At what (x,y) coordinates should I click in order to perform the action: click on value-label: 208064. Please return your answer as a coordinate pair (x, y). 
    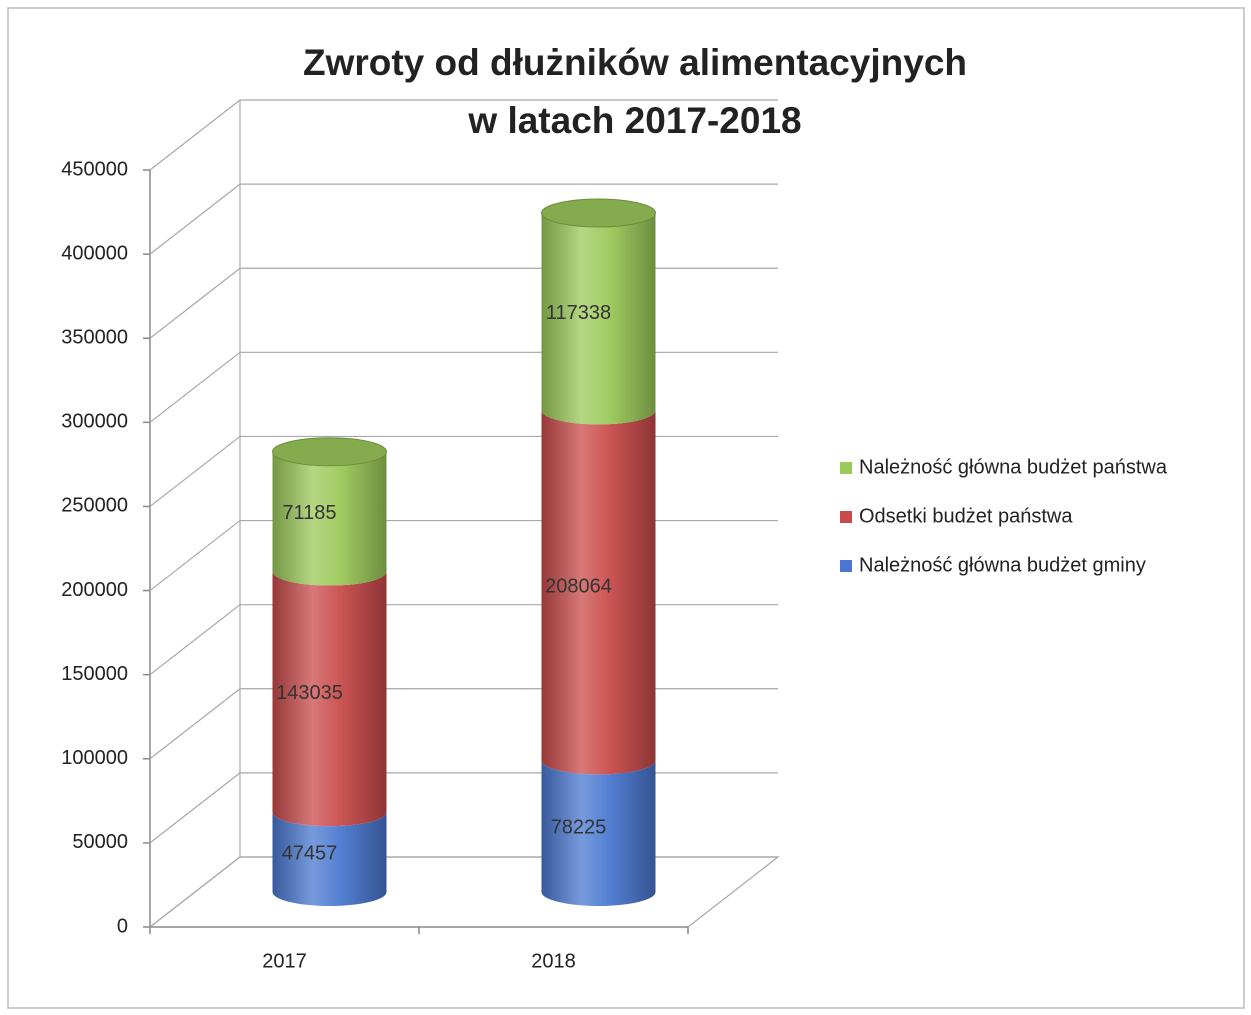
    Looking at the image, I should click on (578, 587).